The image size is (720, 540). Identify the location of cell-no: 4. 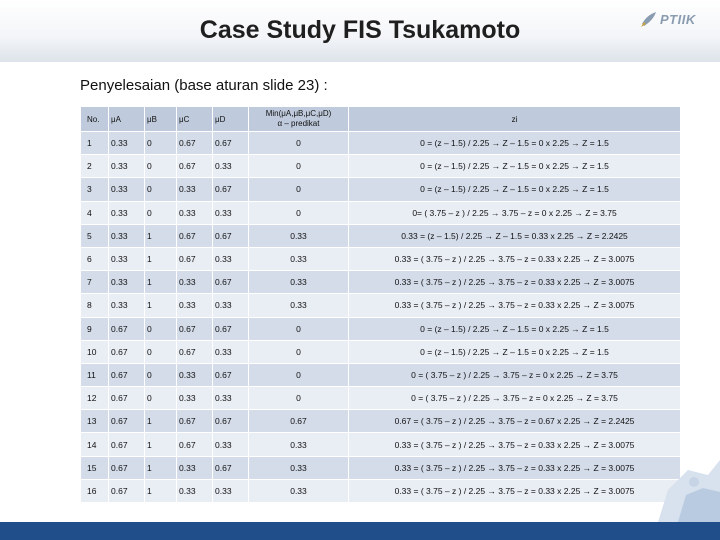
(94, 212).